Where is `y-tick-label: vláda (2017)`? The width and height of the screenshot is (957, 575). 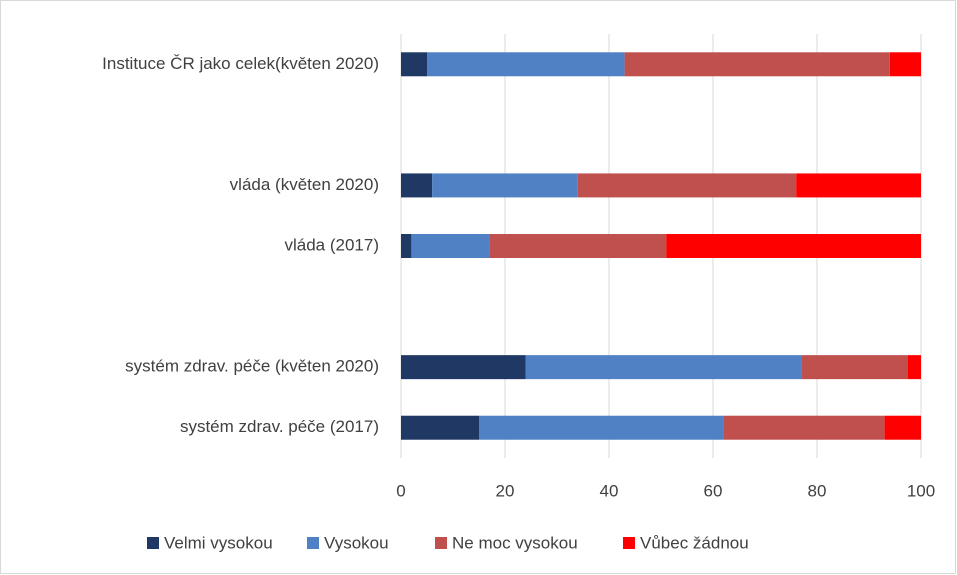 y-tick-label: vláda (2017) is located at coordinates (331, 244).